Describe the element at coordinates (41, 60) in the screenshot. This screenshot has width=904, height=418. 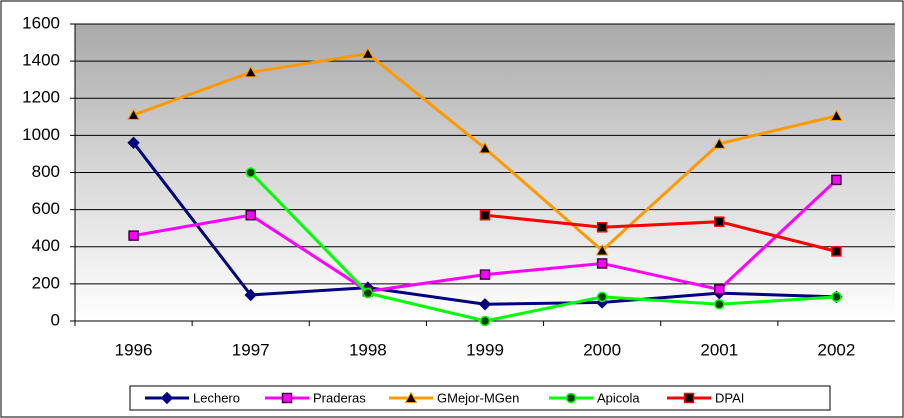
I see `y-tick-label: 1400` at that location.